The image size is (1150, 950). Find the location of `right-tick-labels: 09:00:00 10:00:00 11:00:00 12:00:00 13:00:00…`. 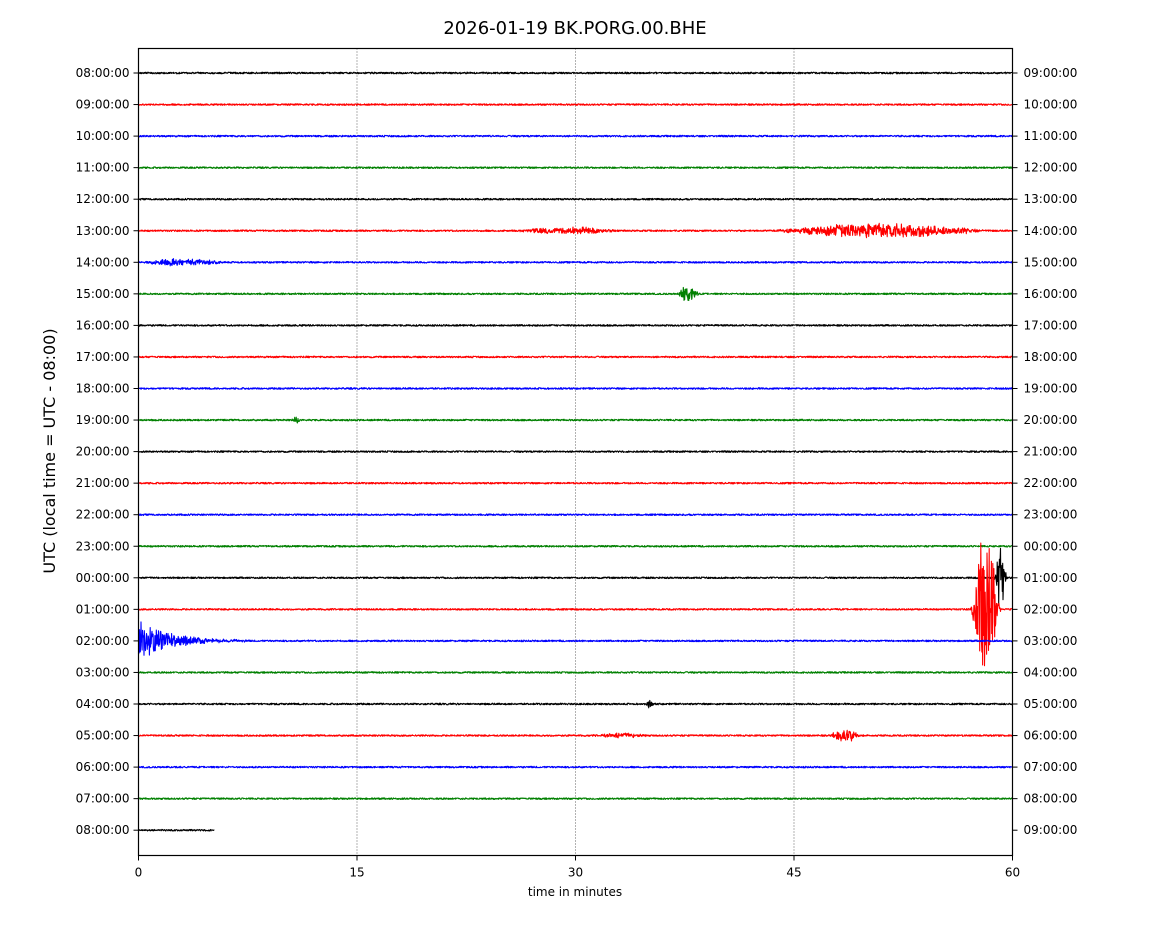

right-tick-labels: 09:00:00 10:00:00 11:00:00 12:00:00 13:00:00… is located at coordinates (1045, 451).